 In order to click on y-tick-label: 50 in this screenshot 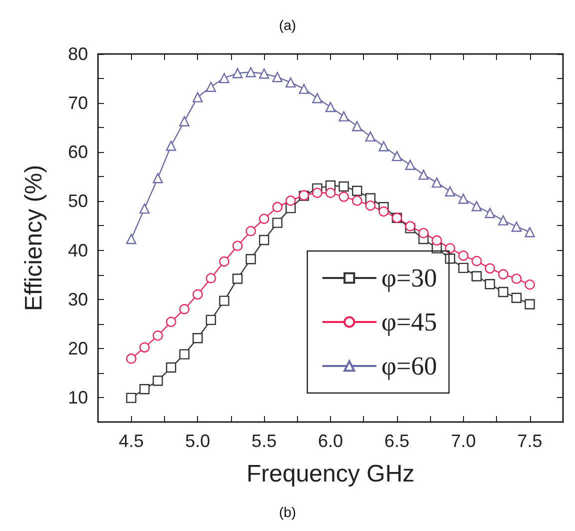, I will do `click(78, 201)`.